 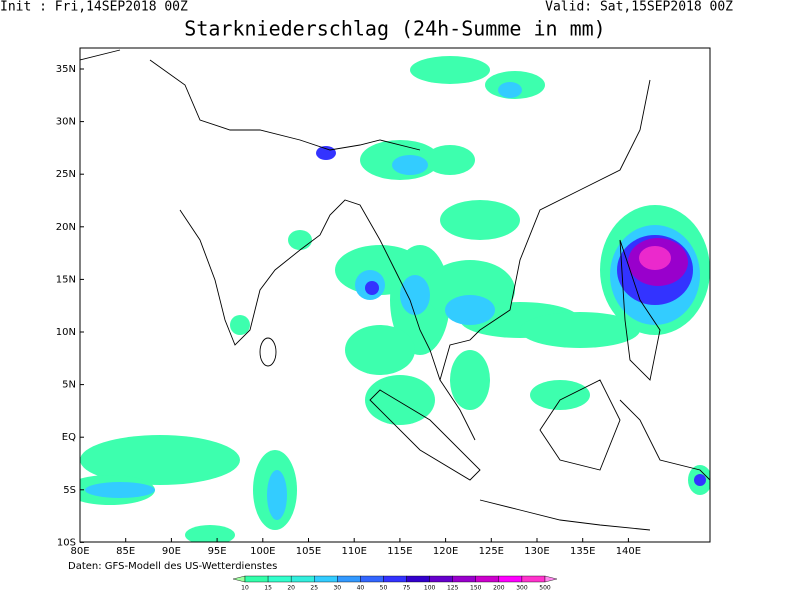 I want to click on lon-label: 90E, so click(x=171, y=551).